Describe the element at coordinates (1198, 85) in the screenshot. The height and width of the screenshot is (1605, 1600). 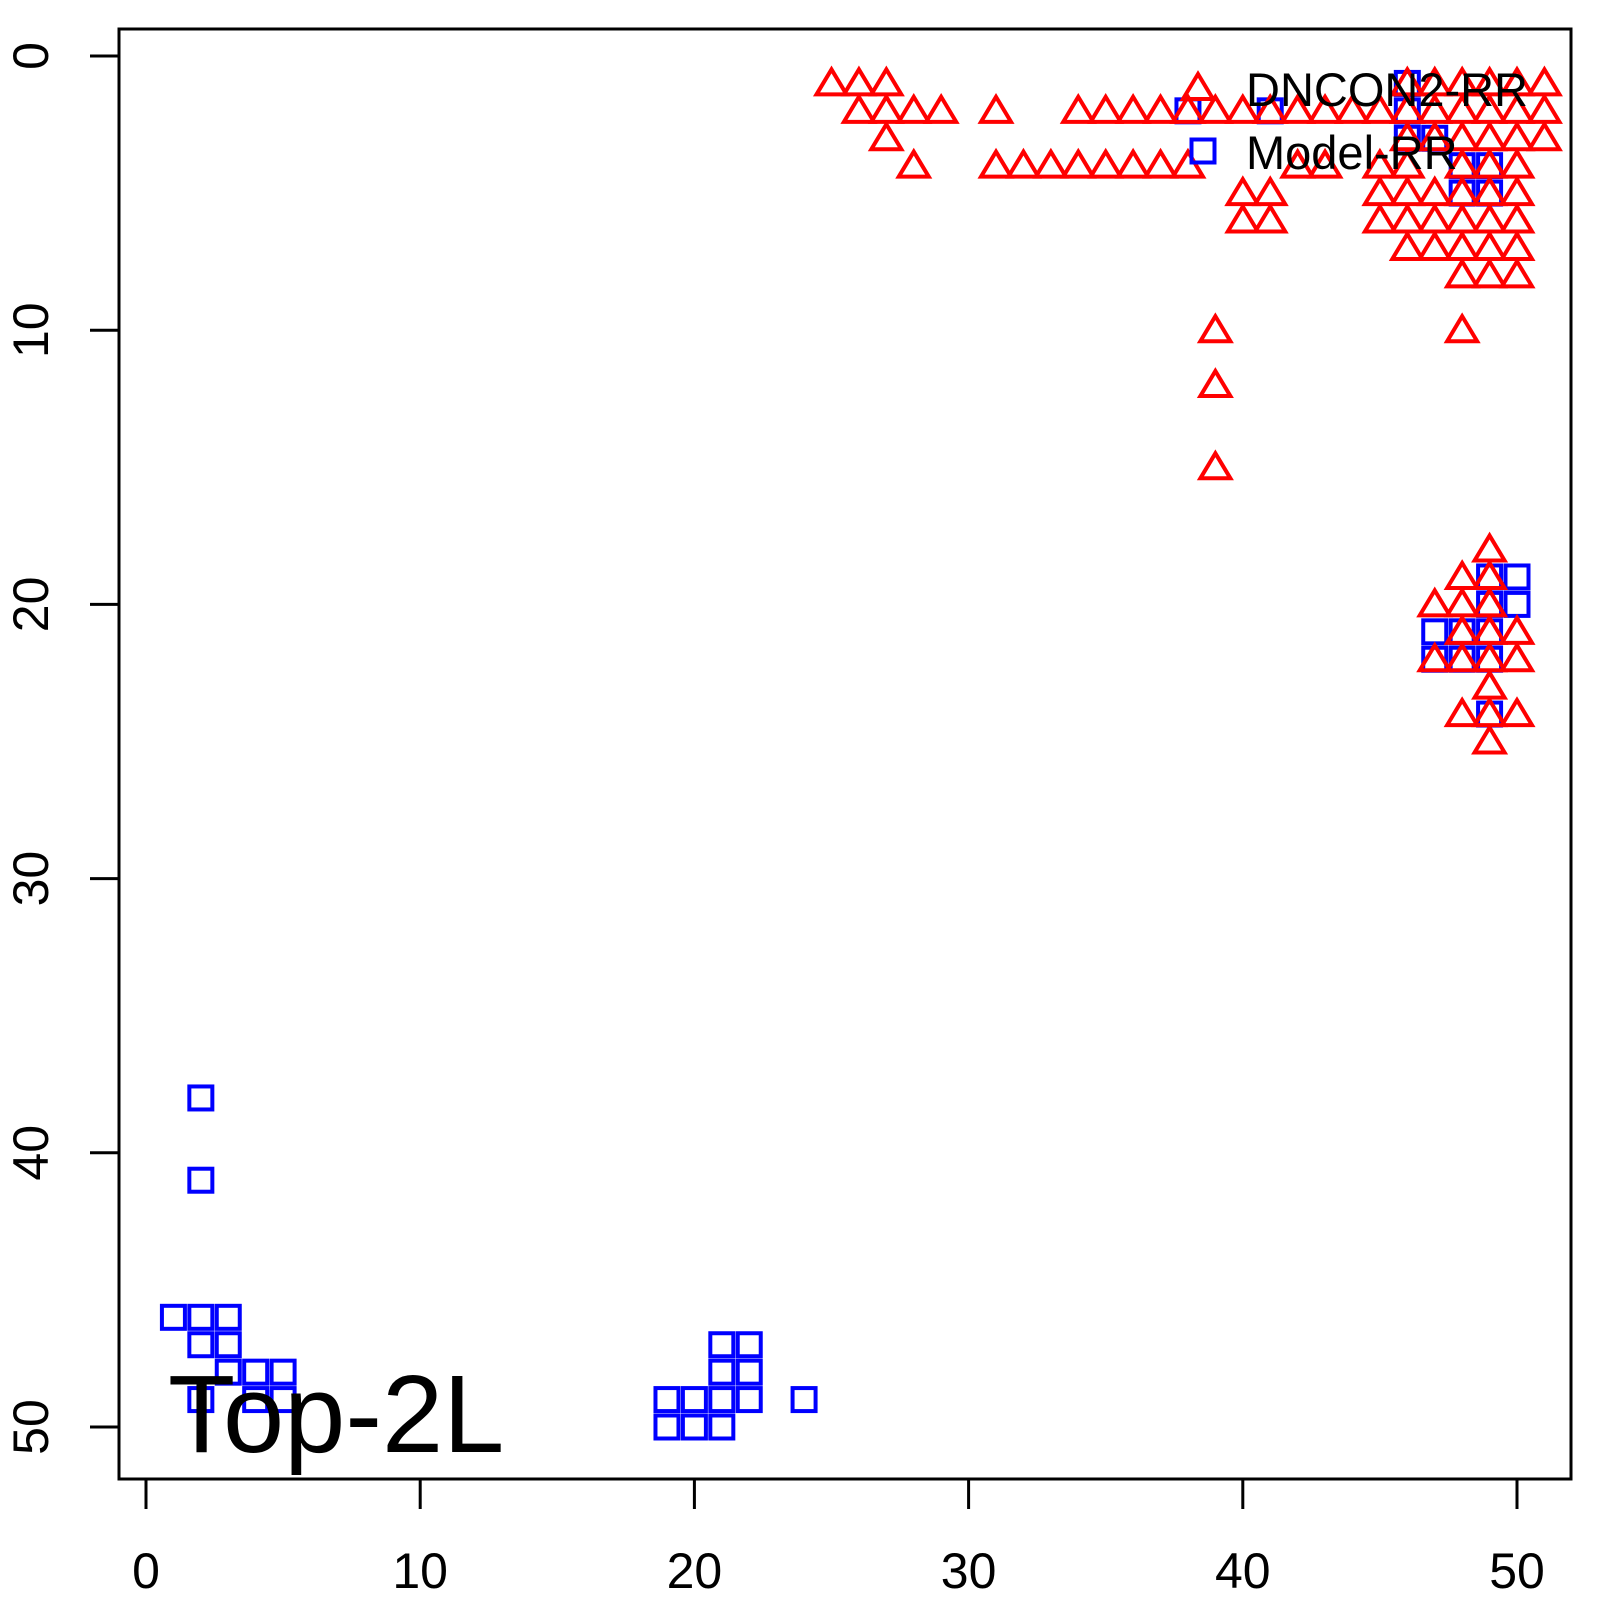
I see `legend-triangle-icon` at that location.